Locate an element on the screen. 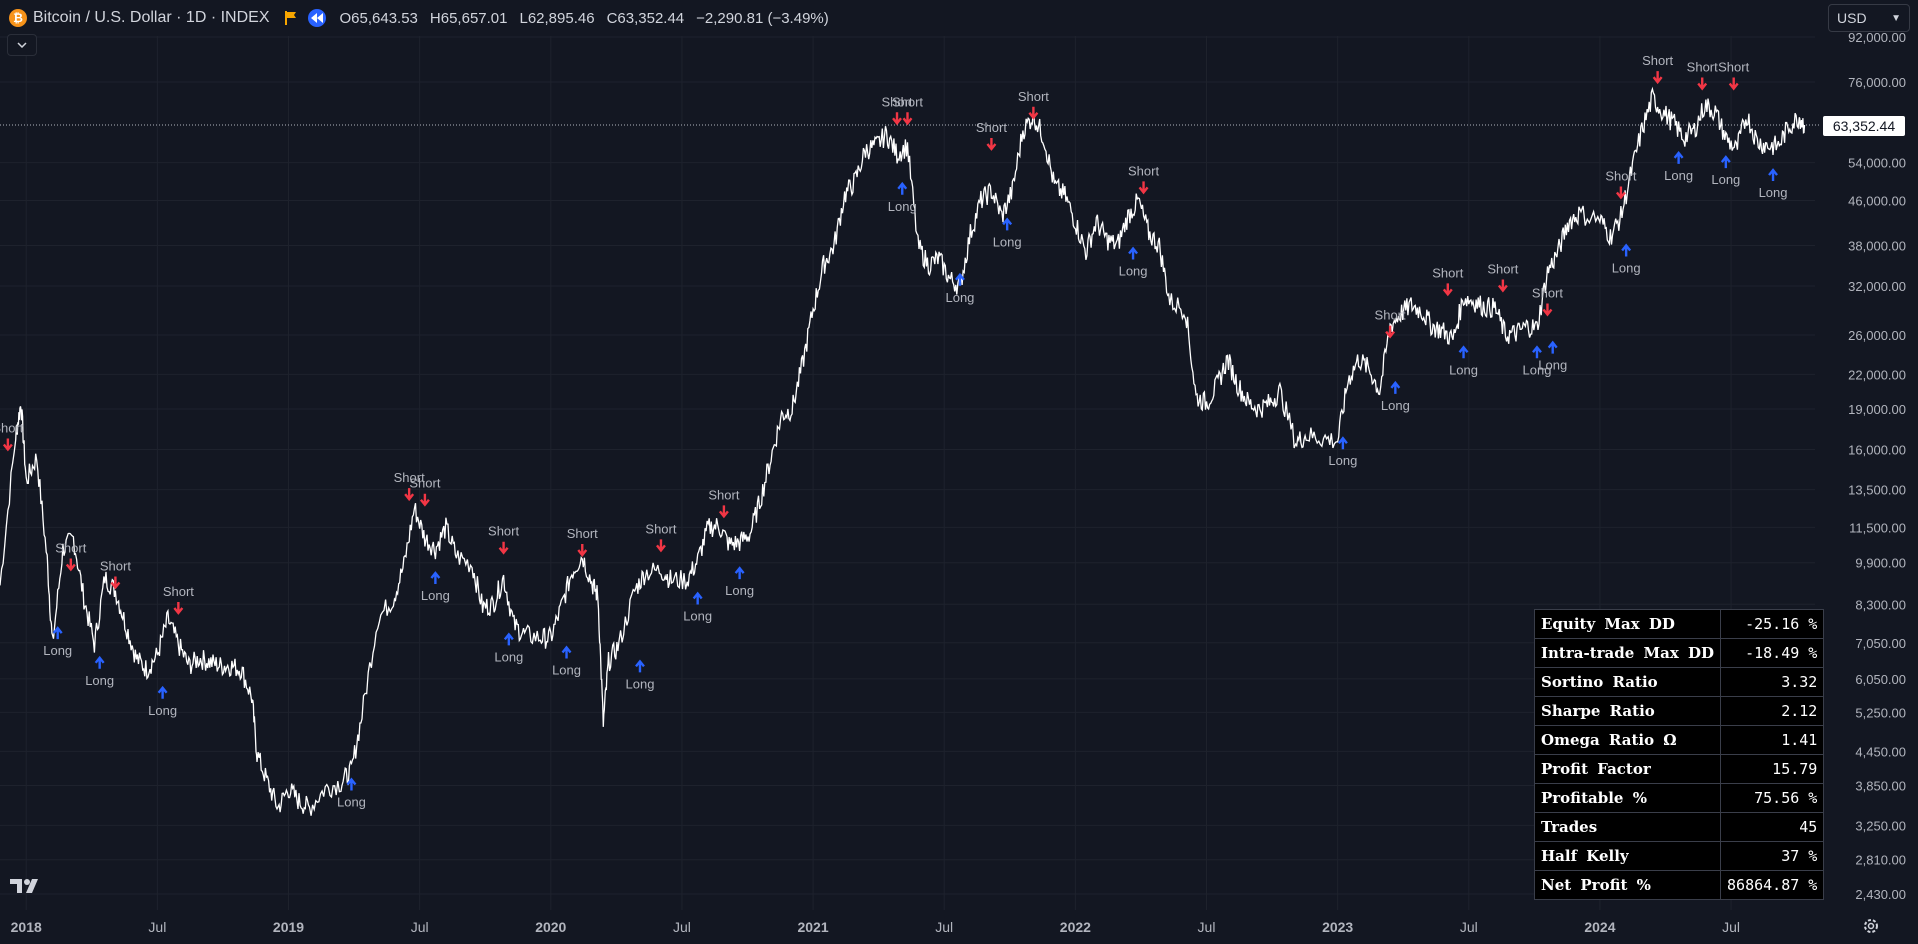 Image resolution: width=1918 pixels, height=944 pixels. symbol-title: Bitcoin / U.S. Dollar · 1D · INDEX is located at coordinates (151, 17).